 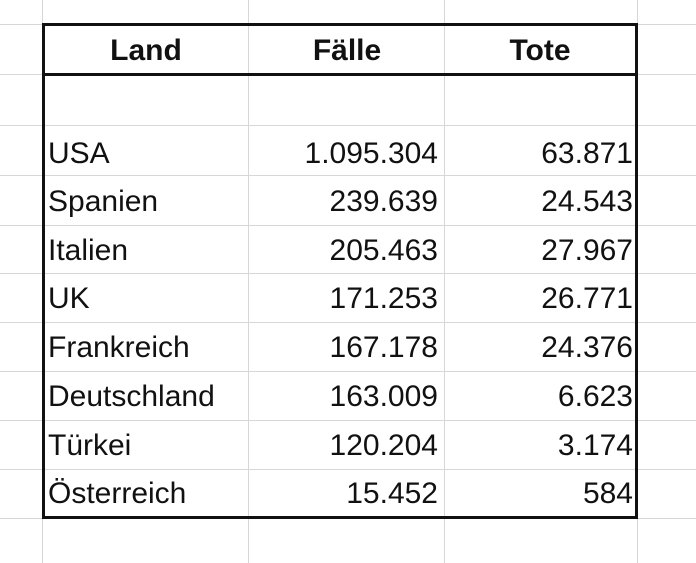 I want to click on table-row: UK 171.253 26.771, so click(x=348, y=298).